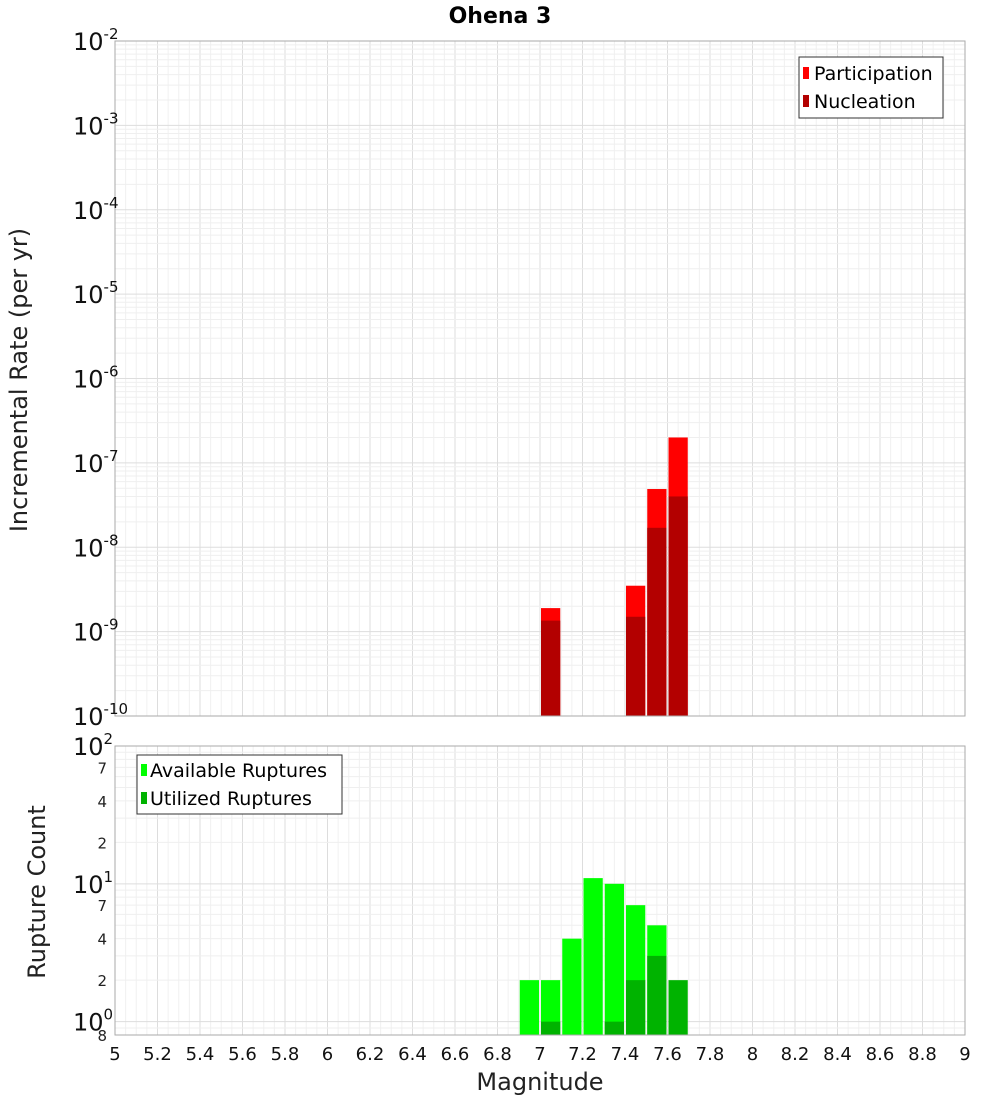 The width and height of the screenshot is (1000, 1100). I want to click on y-tick-label: 10⁻⁴, so click(96, 209).